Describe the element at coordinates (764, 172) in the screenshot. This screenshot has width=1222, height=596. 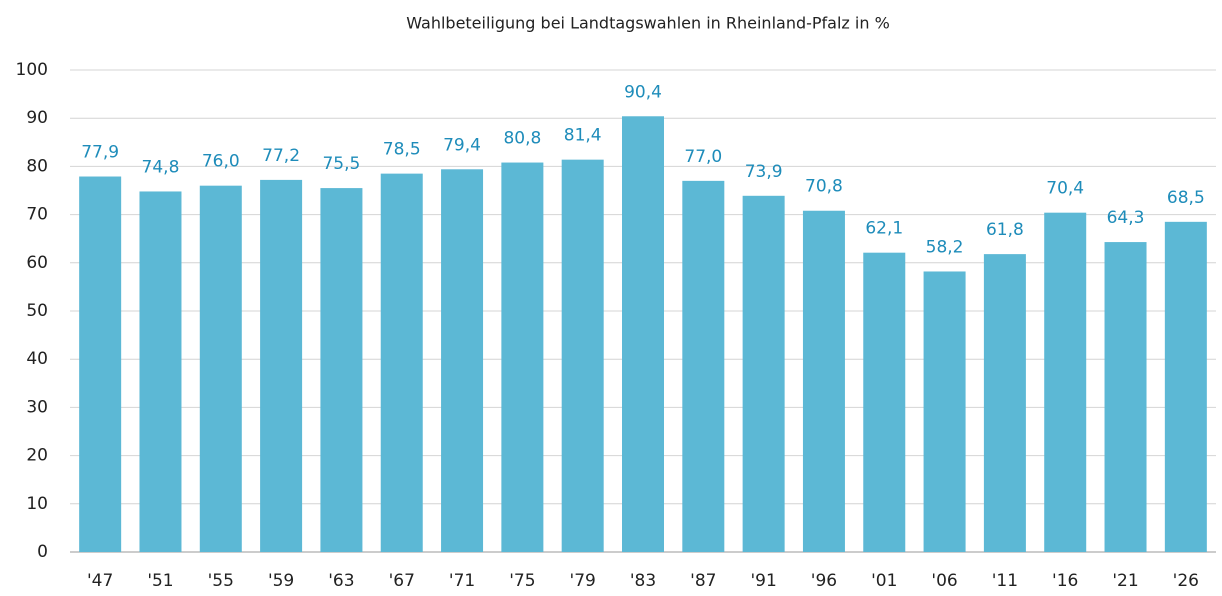
I see `value-label: 73,9` at that location.